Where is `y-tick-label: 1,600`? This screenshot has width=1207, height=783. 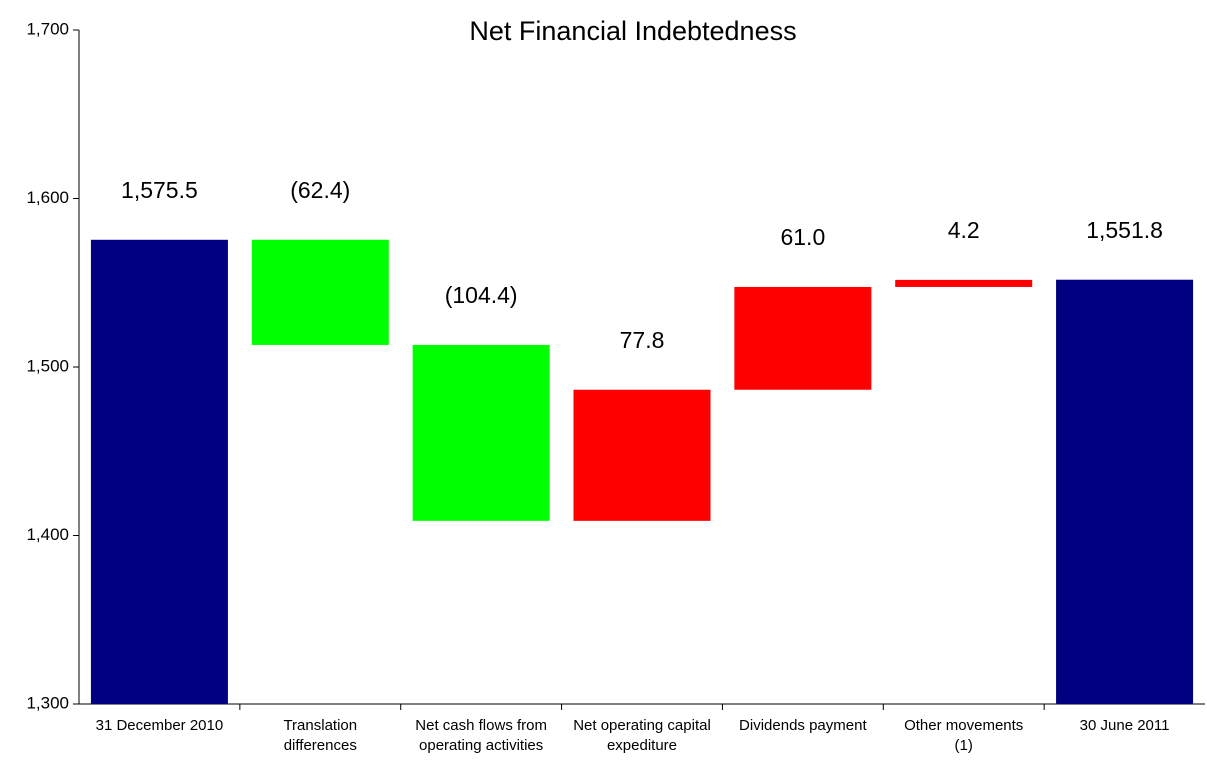 y-tick-label: 1,600 is located at coordinates (47, 197).